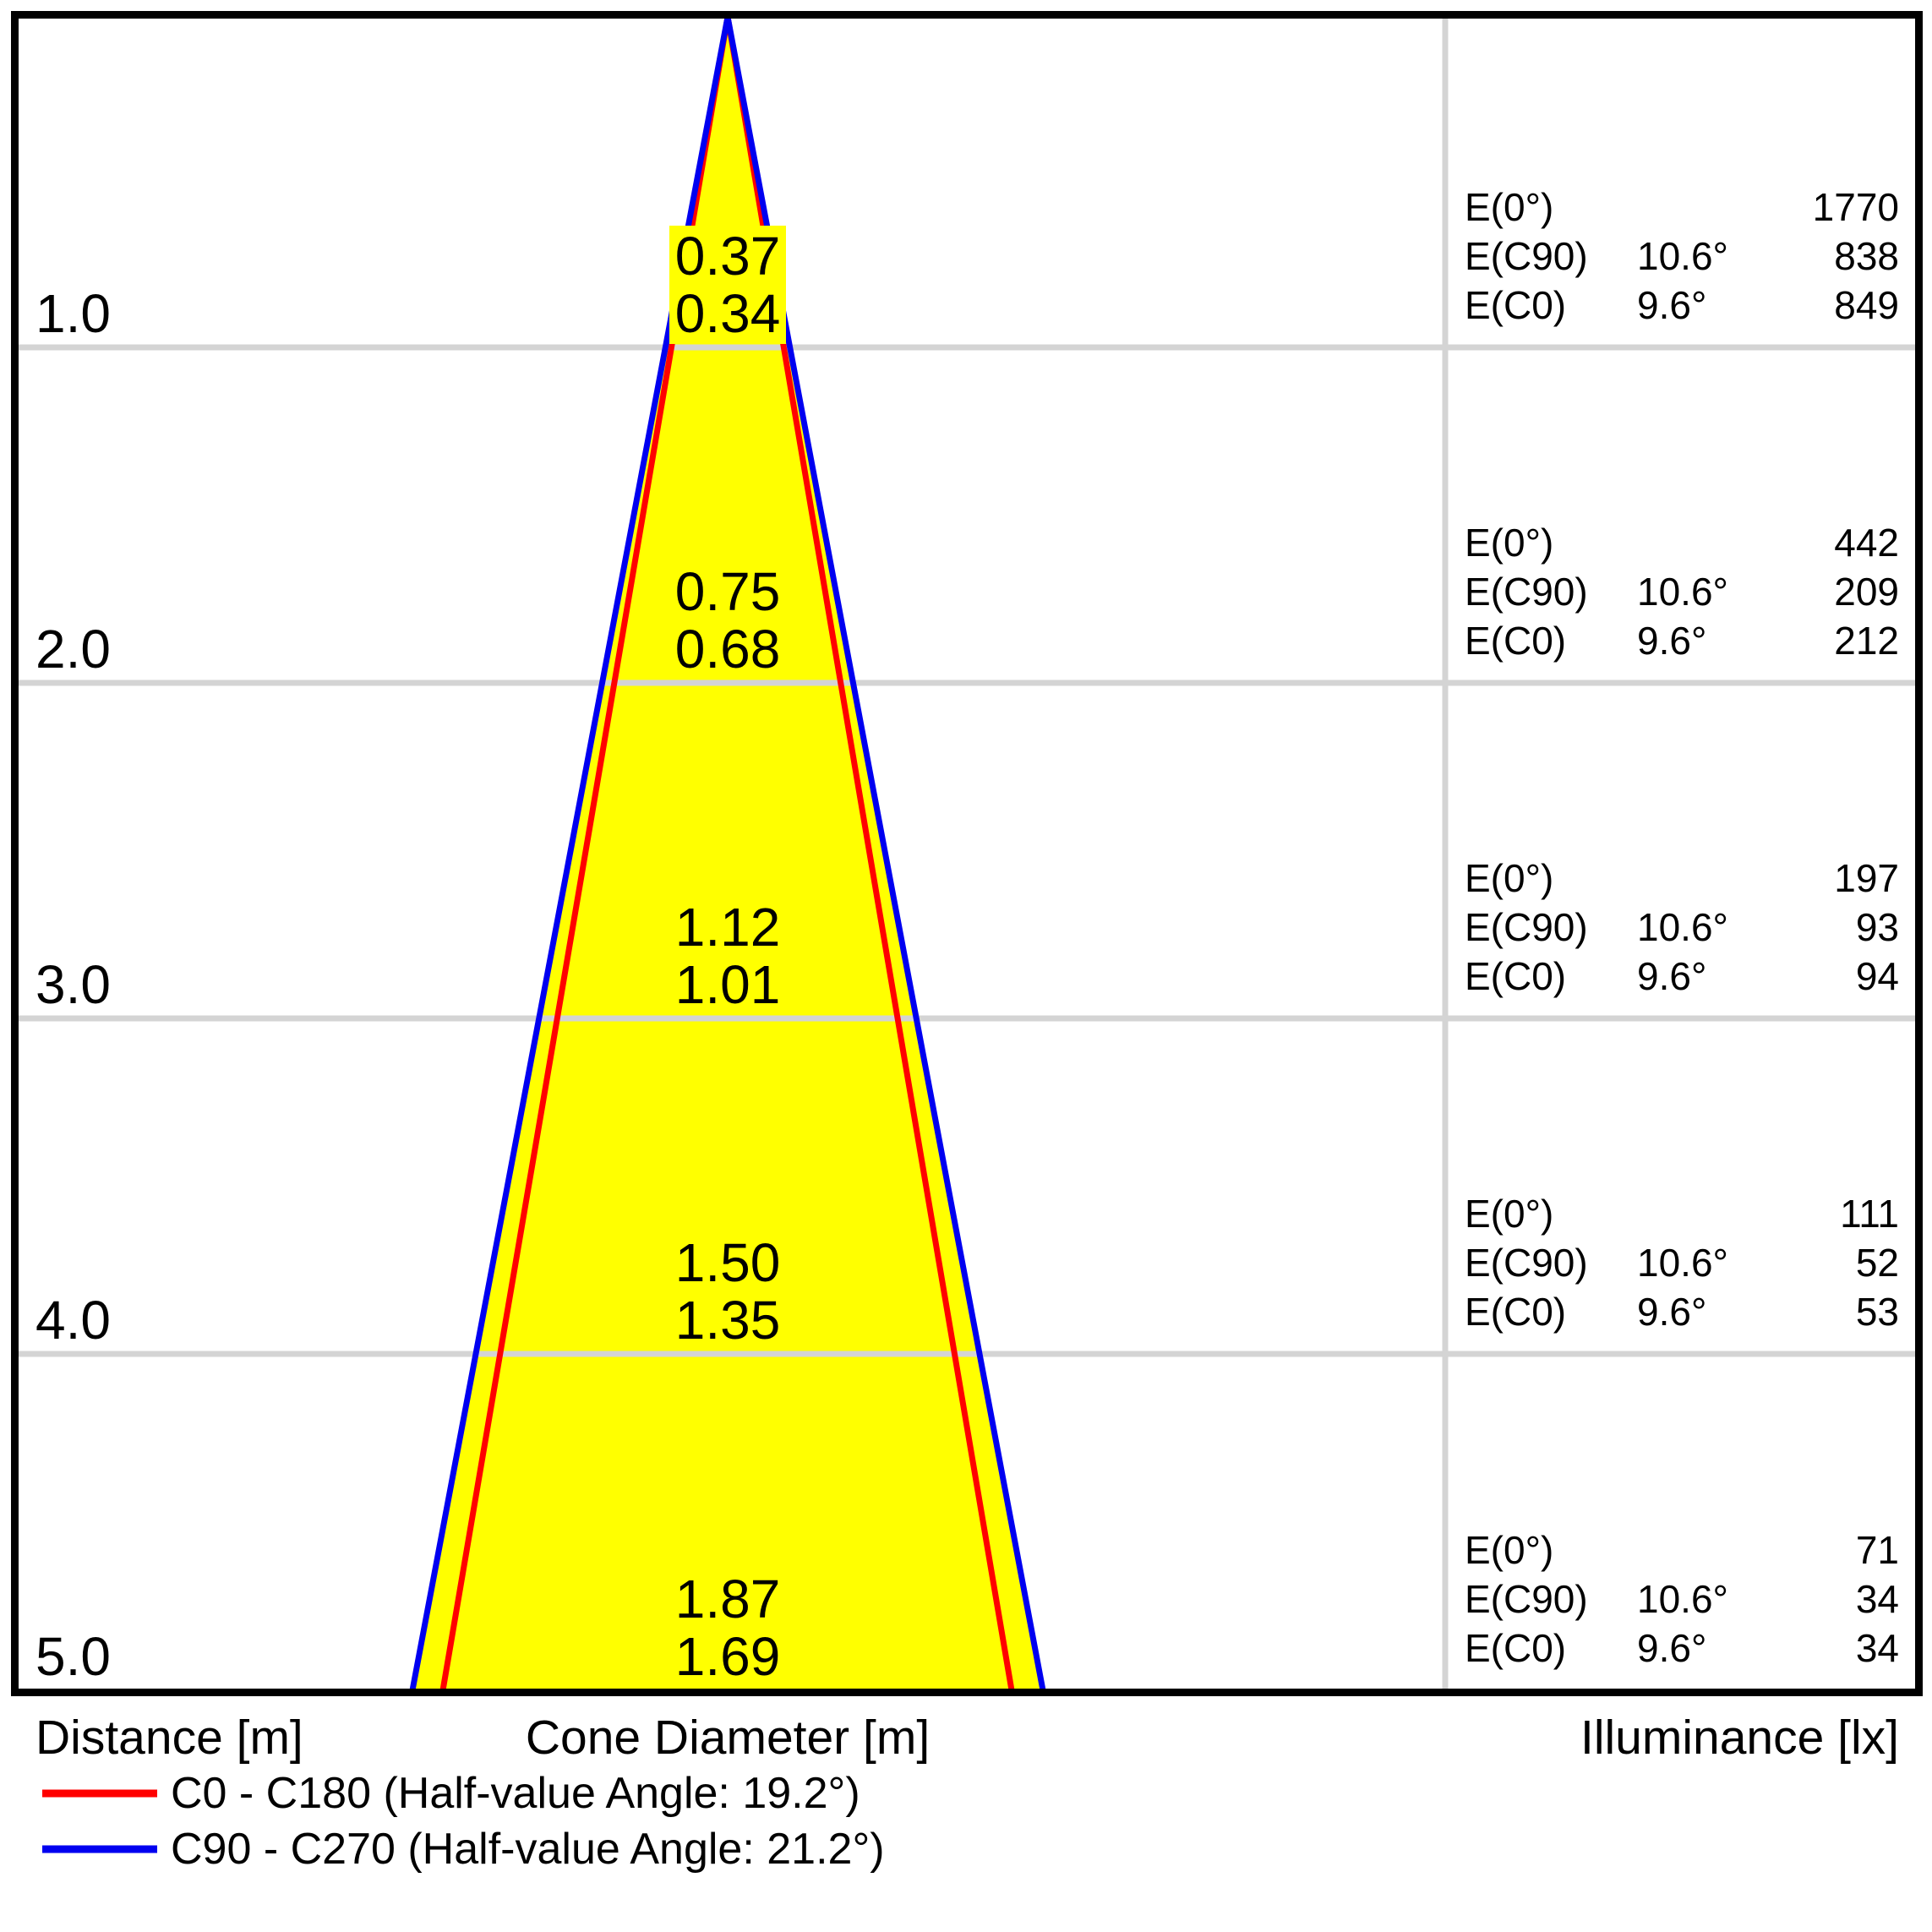 This screenshot has width=1932, height=1932. Describe the element at coordinates (73, 648) in the screenshot. I see `distance-label-2m: 2.0` at that location.